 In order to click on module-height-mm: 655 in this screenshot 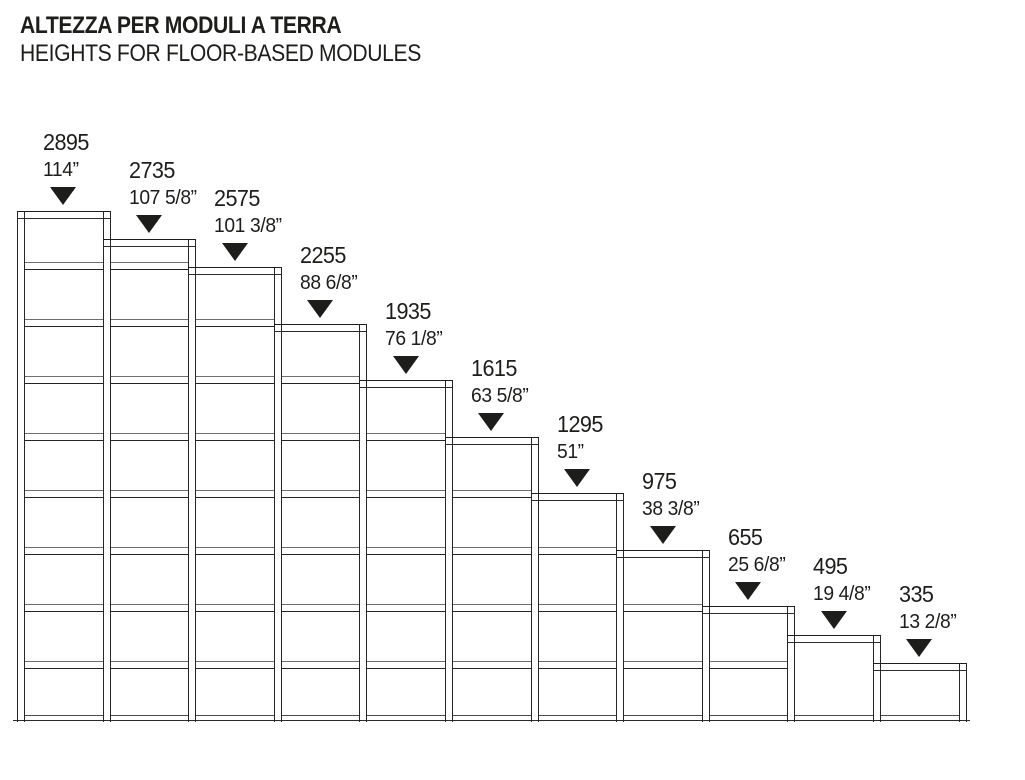, I will do `click(745, 537)`.